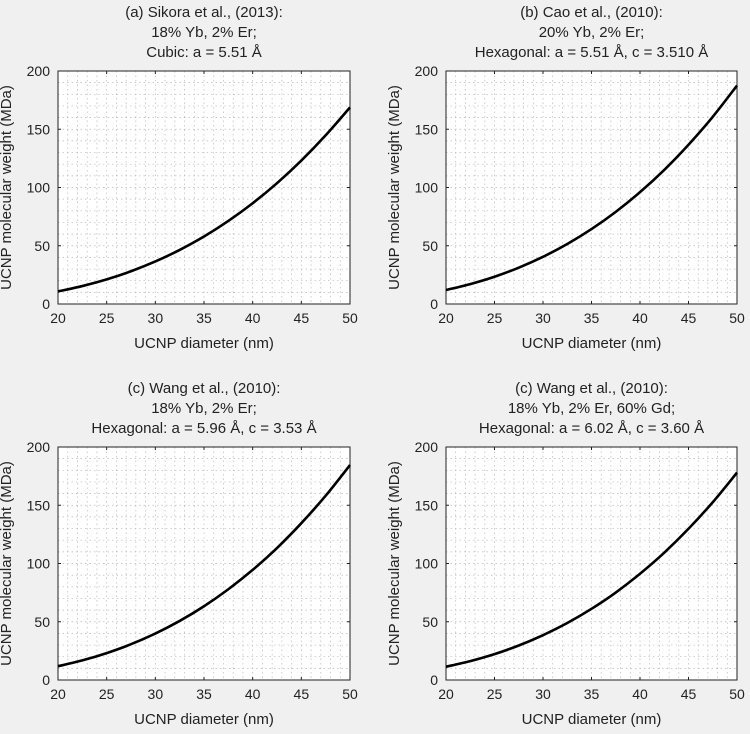 This screenshot has height=734, width=750. I want to click on panel-a-y-tick-label: 150, so click(39, 129).